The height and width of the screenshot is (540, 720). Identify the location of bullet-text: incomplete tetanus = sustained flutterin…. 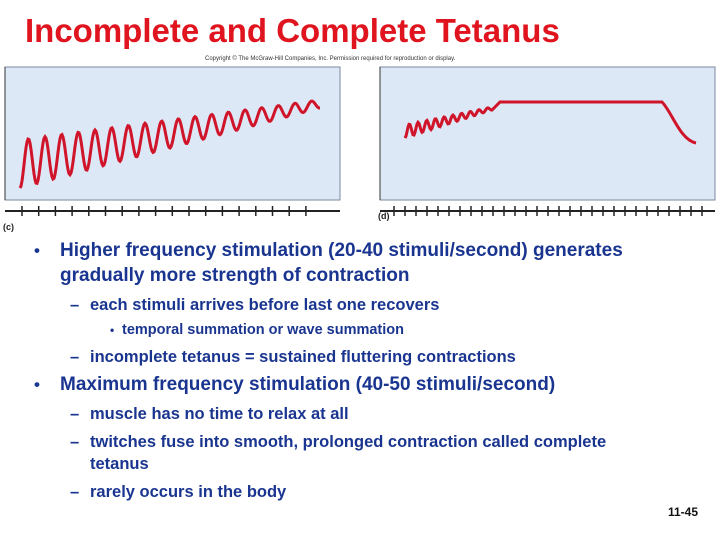
(303, 357).